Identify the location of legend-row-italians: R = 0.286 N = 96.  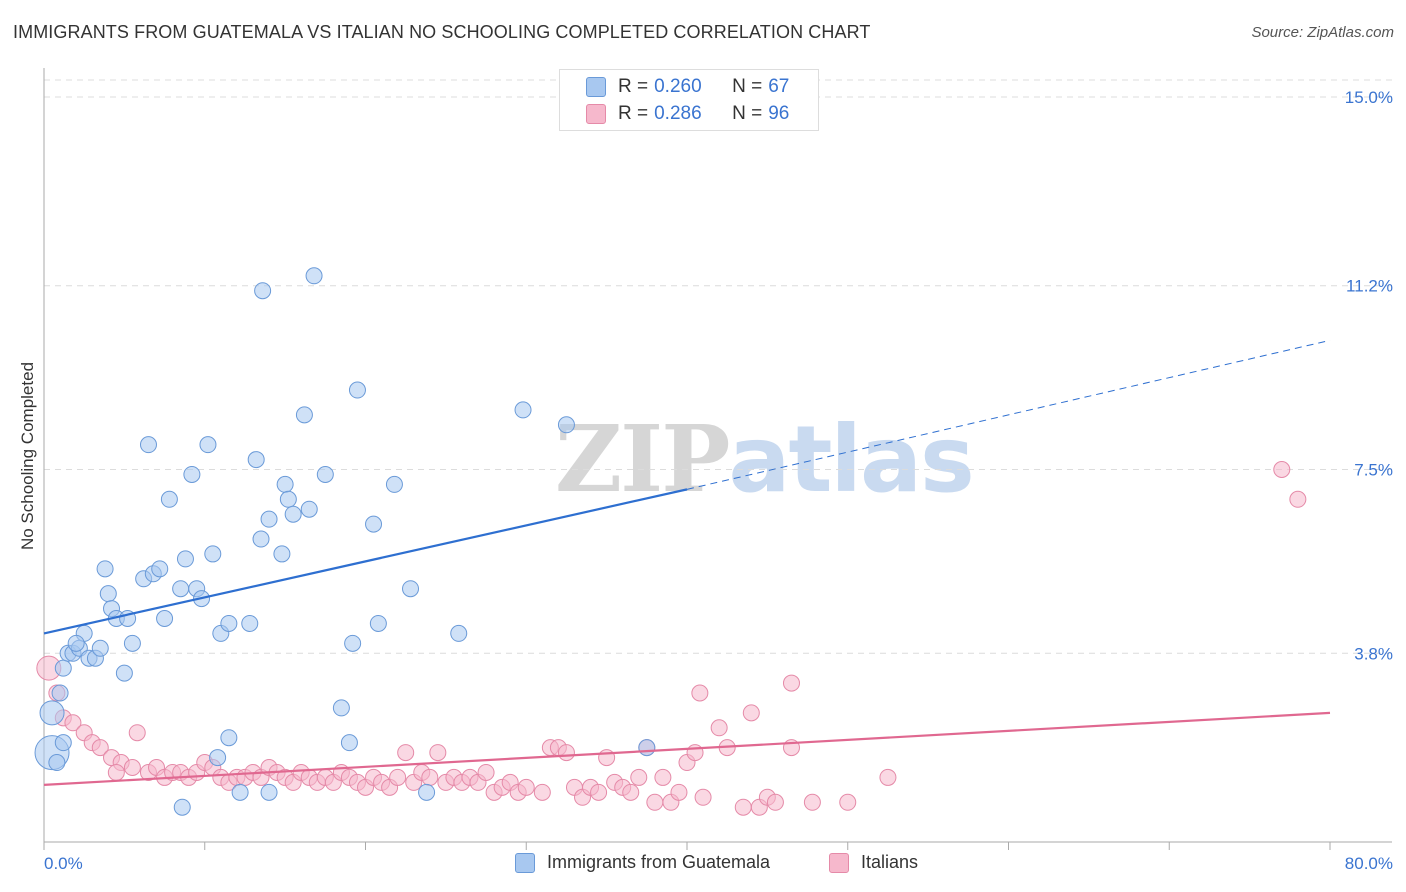
(687, 114).